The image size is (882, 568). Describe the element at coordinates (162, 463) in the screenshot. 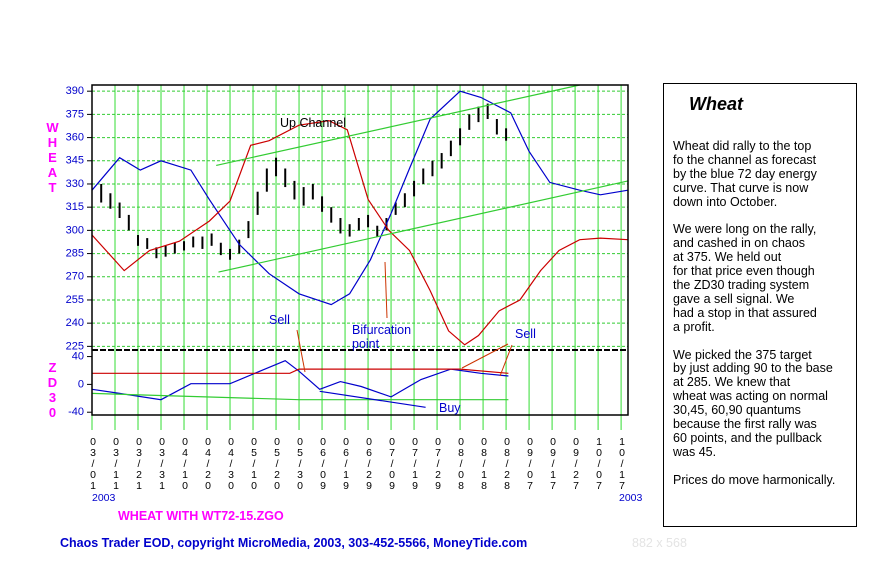

I see `x-tick-label: 03/31` at that location.